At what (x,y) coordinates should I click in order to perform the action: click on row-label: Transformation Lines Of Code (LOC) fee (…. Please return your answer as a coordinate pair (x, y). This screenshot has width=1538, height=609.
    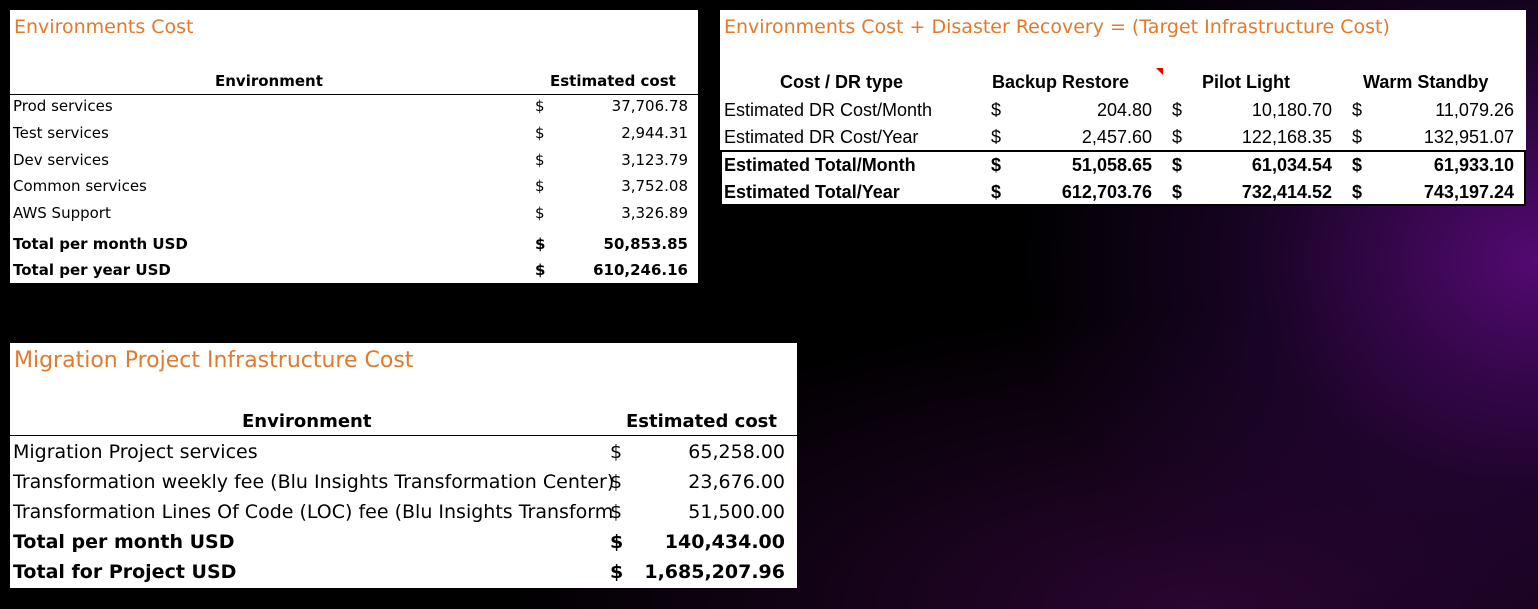
    Looking at the image, I should click on (313, 512).